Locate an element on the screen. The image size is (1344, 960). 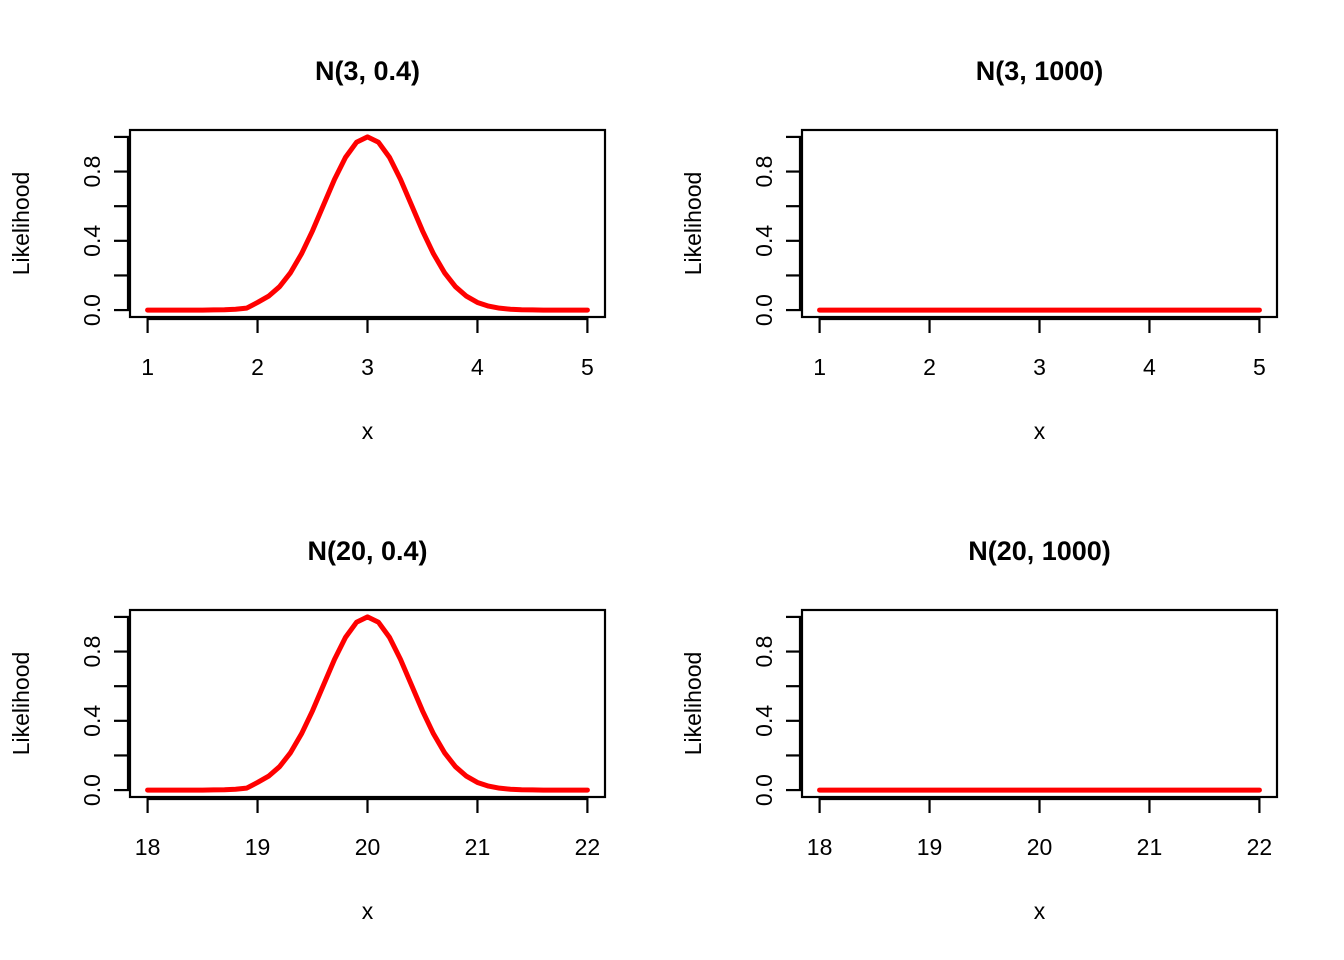
chart-title: N(3, 0.4) is located at coordinates (367, 71).